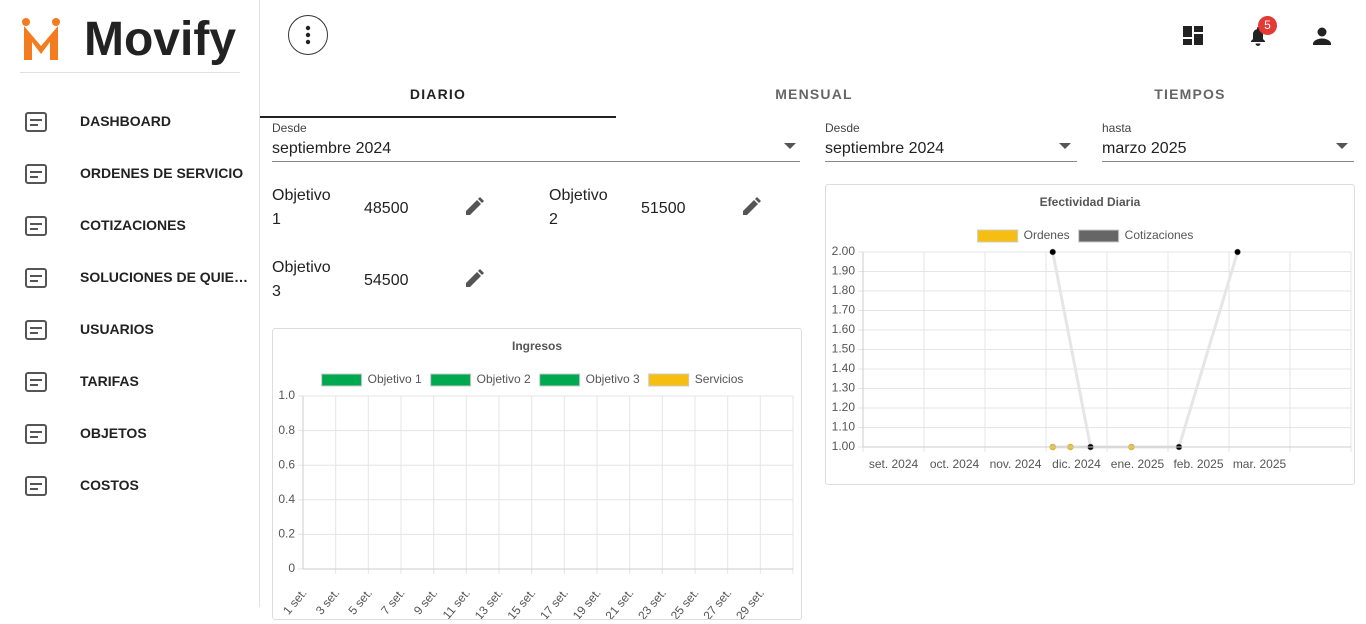 The width and height of the screenshot is (1366, 624). I want to click on y-tick-label: 1.60, so click(844, 329).